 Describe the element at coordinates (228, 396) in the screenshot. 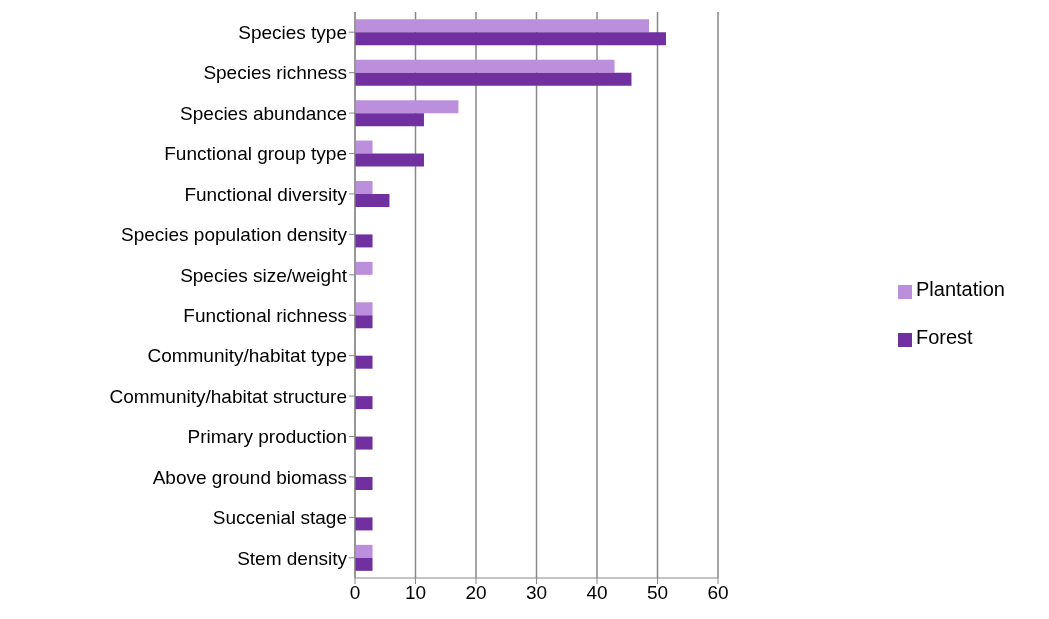

I see `y-tick-label: Community/habitat structure` at that location.